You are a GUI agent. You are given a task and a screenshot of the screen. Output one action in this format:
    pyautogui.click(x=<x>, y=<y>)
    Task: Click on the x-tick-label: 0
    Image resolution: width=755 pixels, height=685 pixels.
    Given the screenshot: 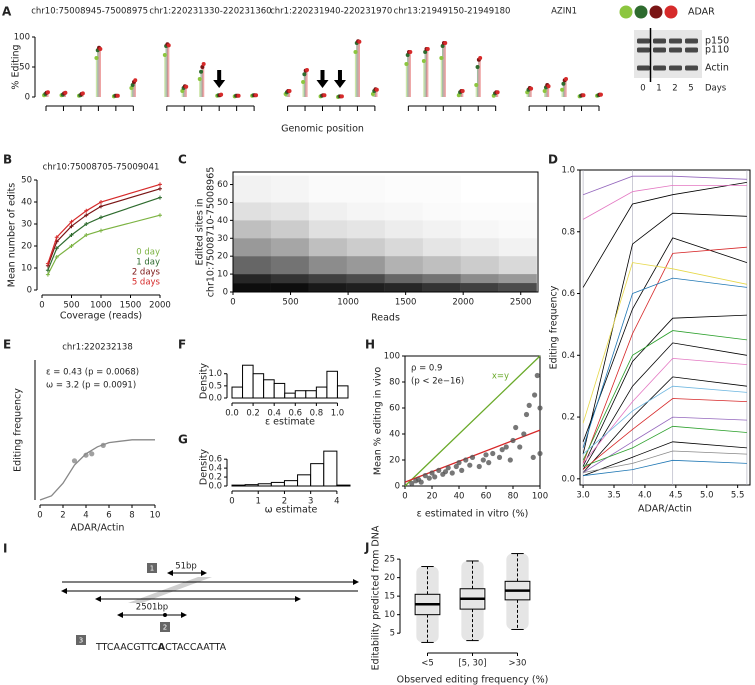 What is the action you would take?
    pyautogui.click(x=404, y=497)
    